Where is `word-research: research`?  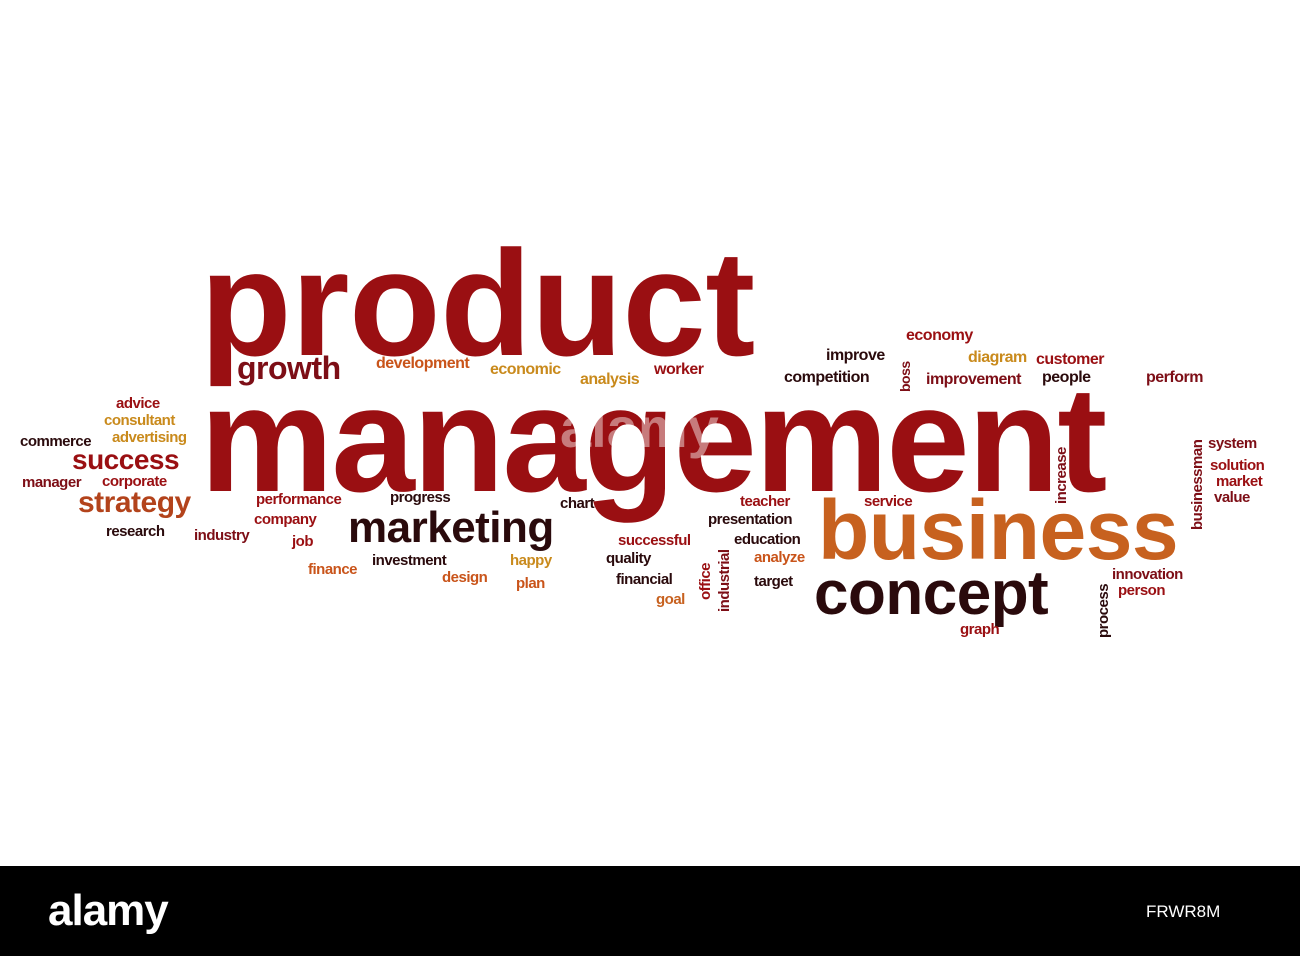
word-research: research is located at coordinates (135, 531).